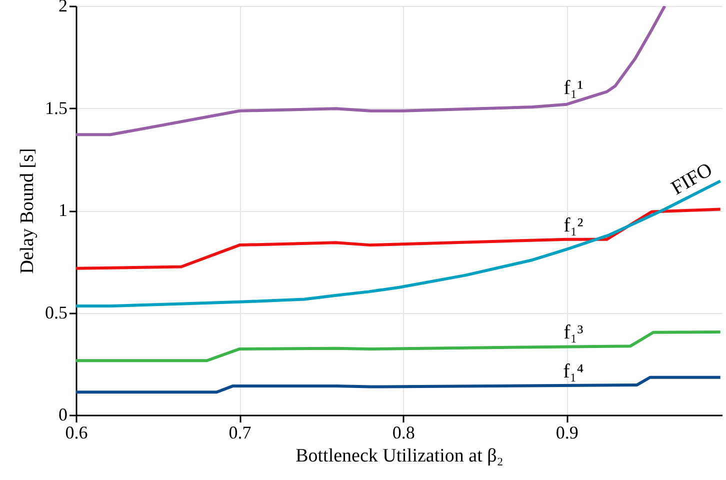 The image size is (726, 480). What do you see at coordinates (400, 456) in the screenshot?
I see `x-axis-title: Bottleneck Utilization at β₂` at bounding box center [400, 456].